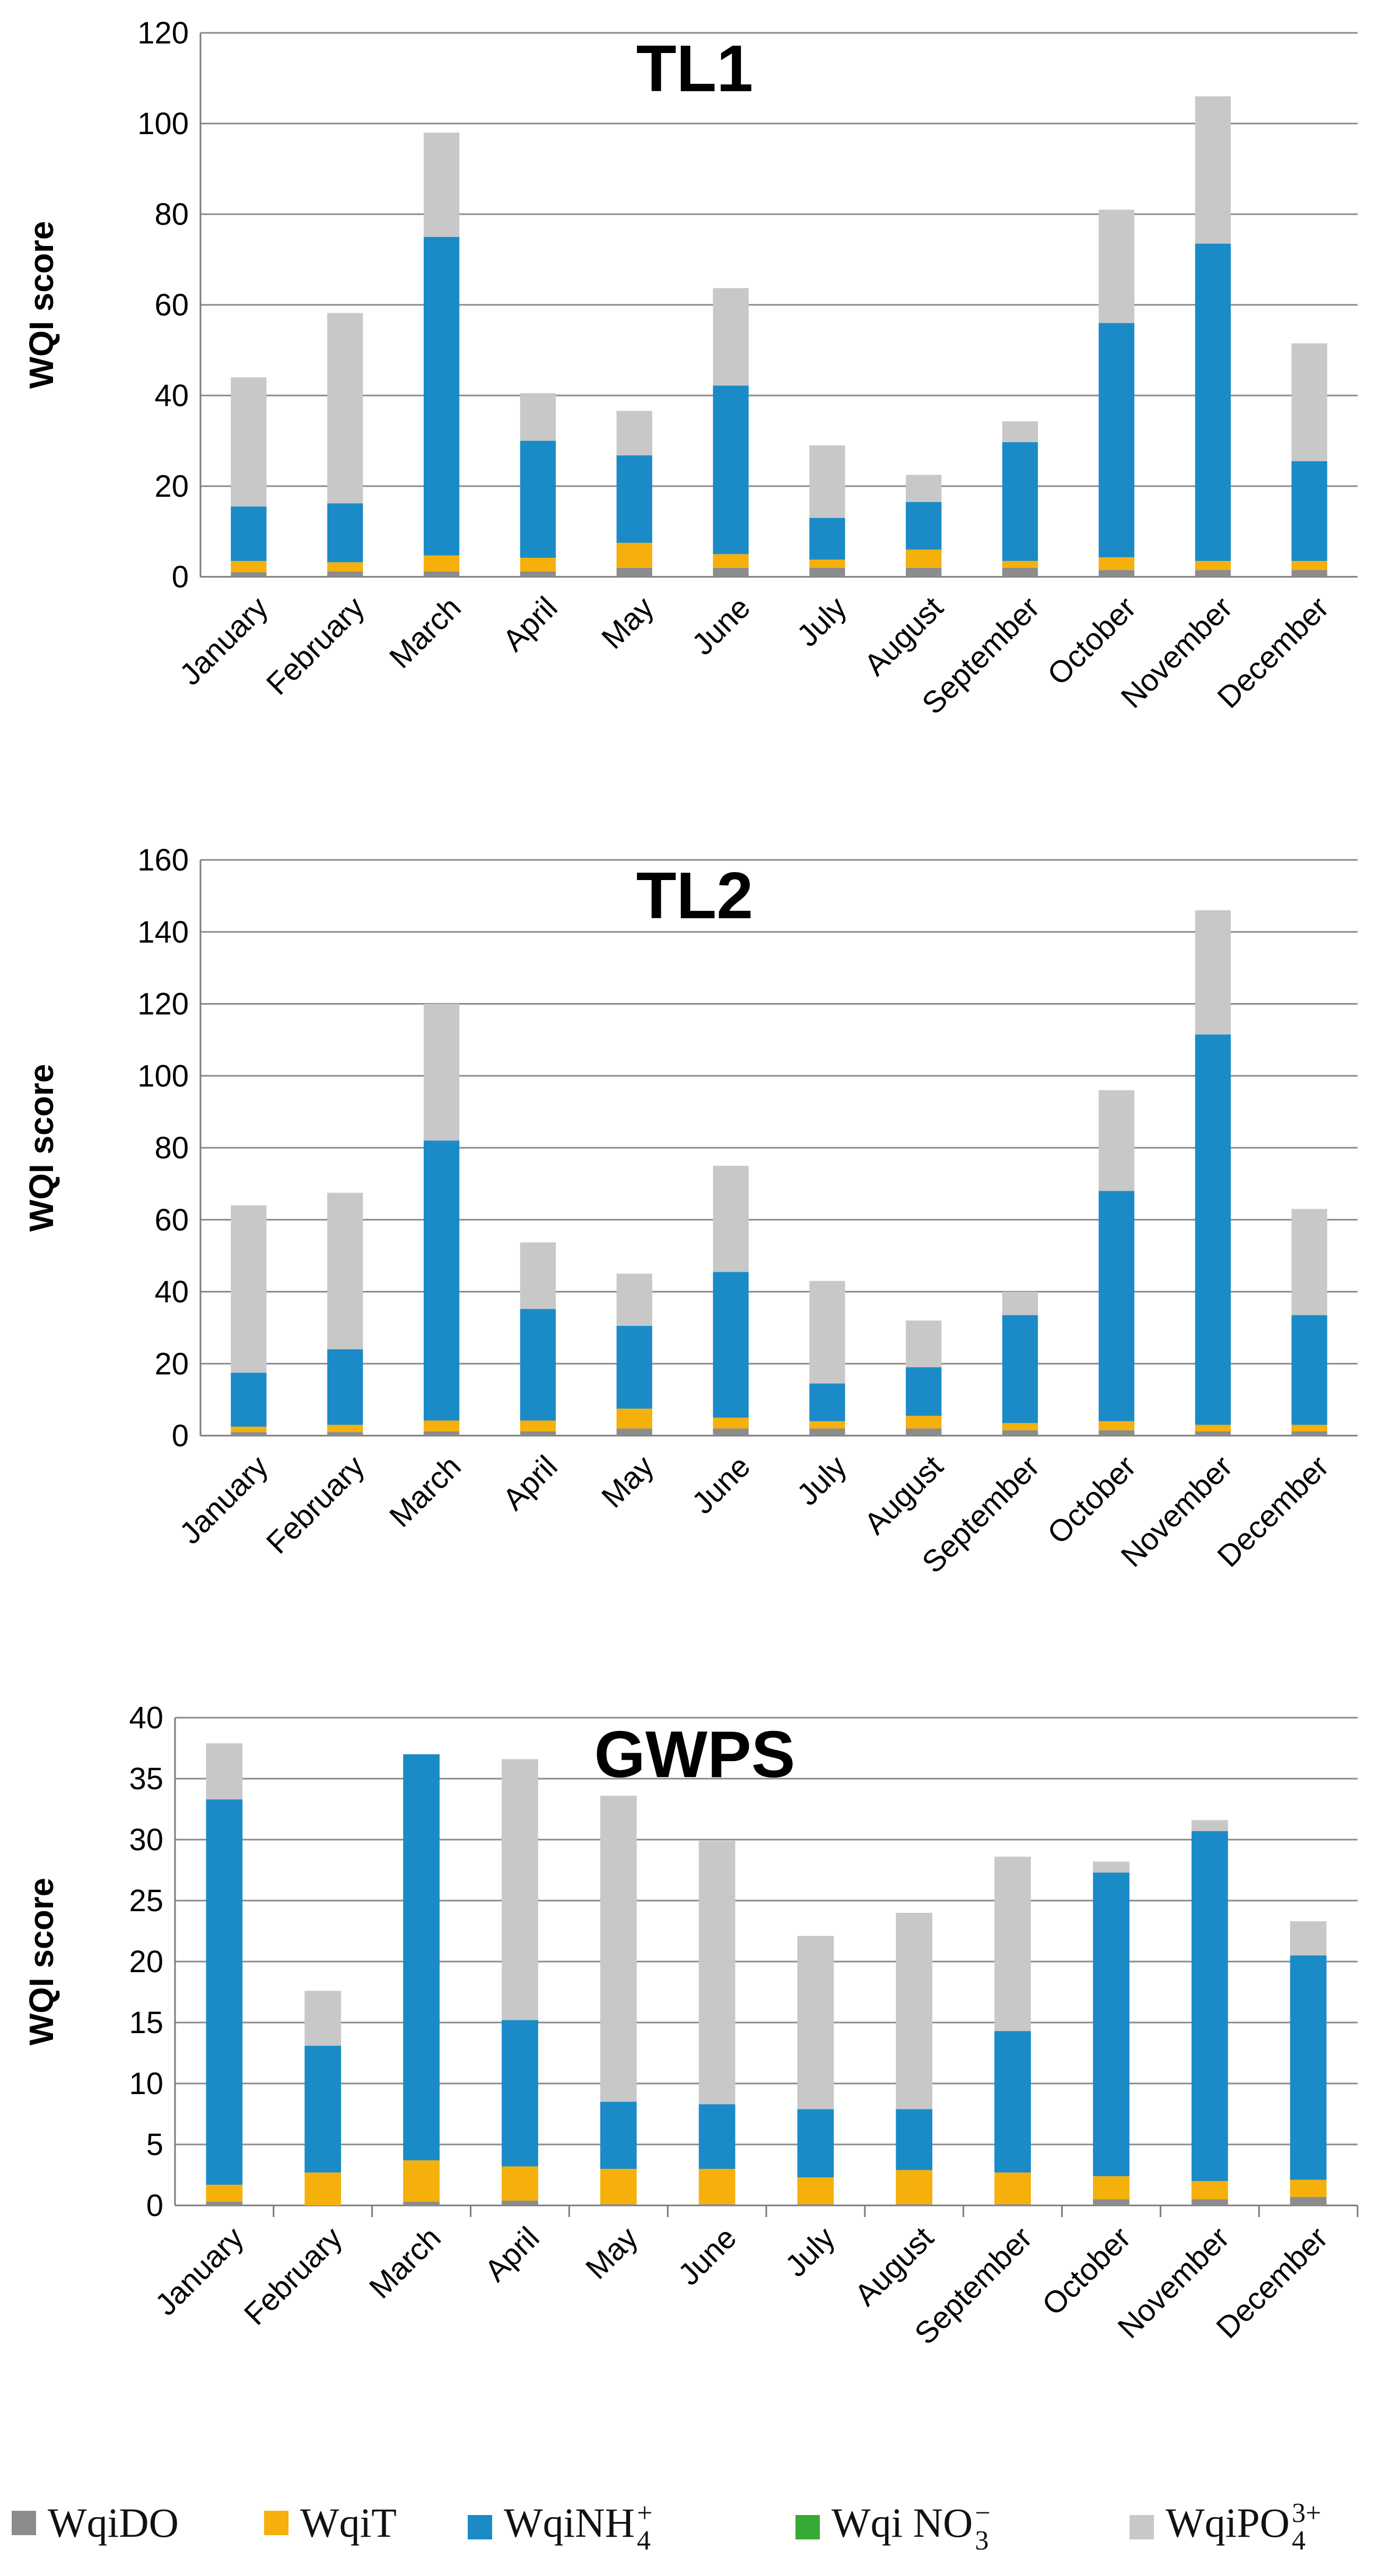  Describe the element at coordinates (1209, 2190) in the screenshot. I see `gwps-bar-wqit-november` at that location.